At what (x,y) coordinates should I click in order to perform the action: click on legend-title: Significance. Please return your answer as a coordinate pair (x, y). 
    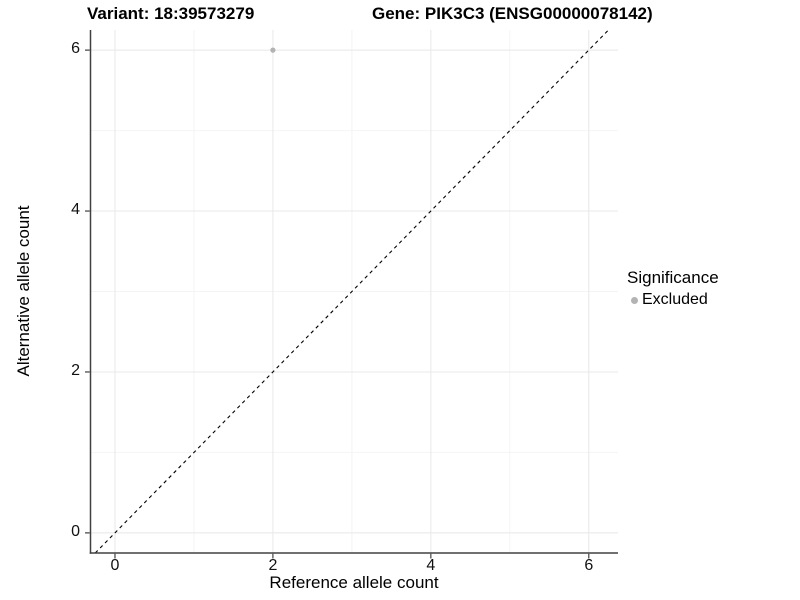
    Looking at the image, I should click on (673, 277).